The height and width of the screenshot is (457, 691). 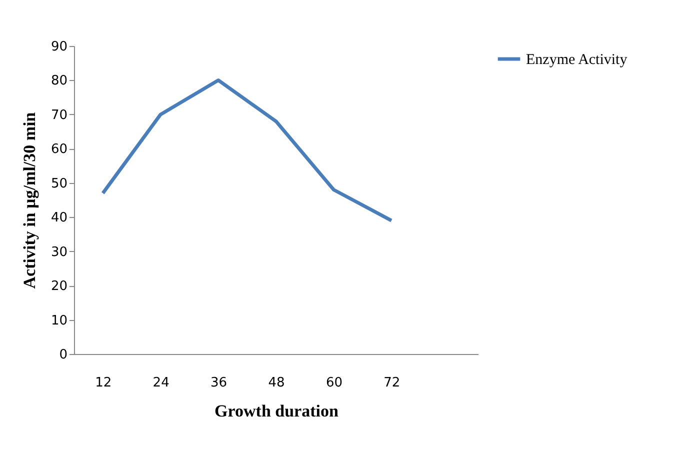 What do you see at coordinates (334, 383) in the screenshot?
I see `x-tick-label: 60` at bounding box center [334, 383].